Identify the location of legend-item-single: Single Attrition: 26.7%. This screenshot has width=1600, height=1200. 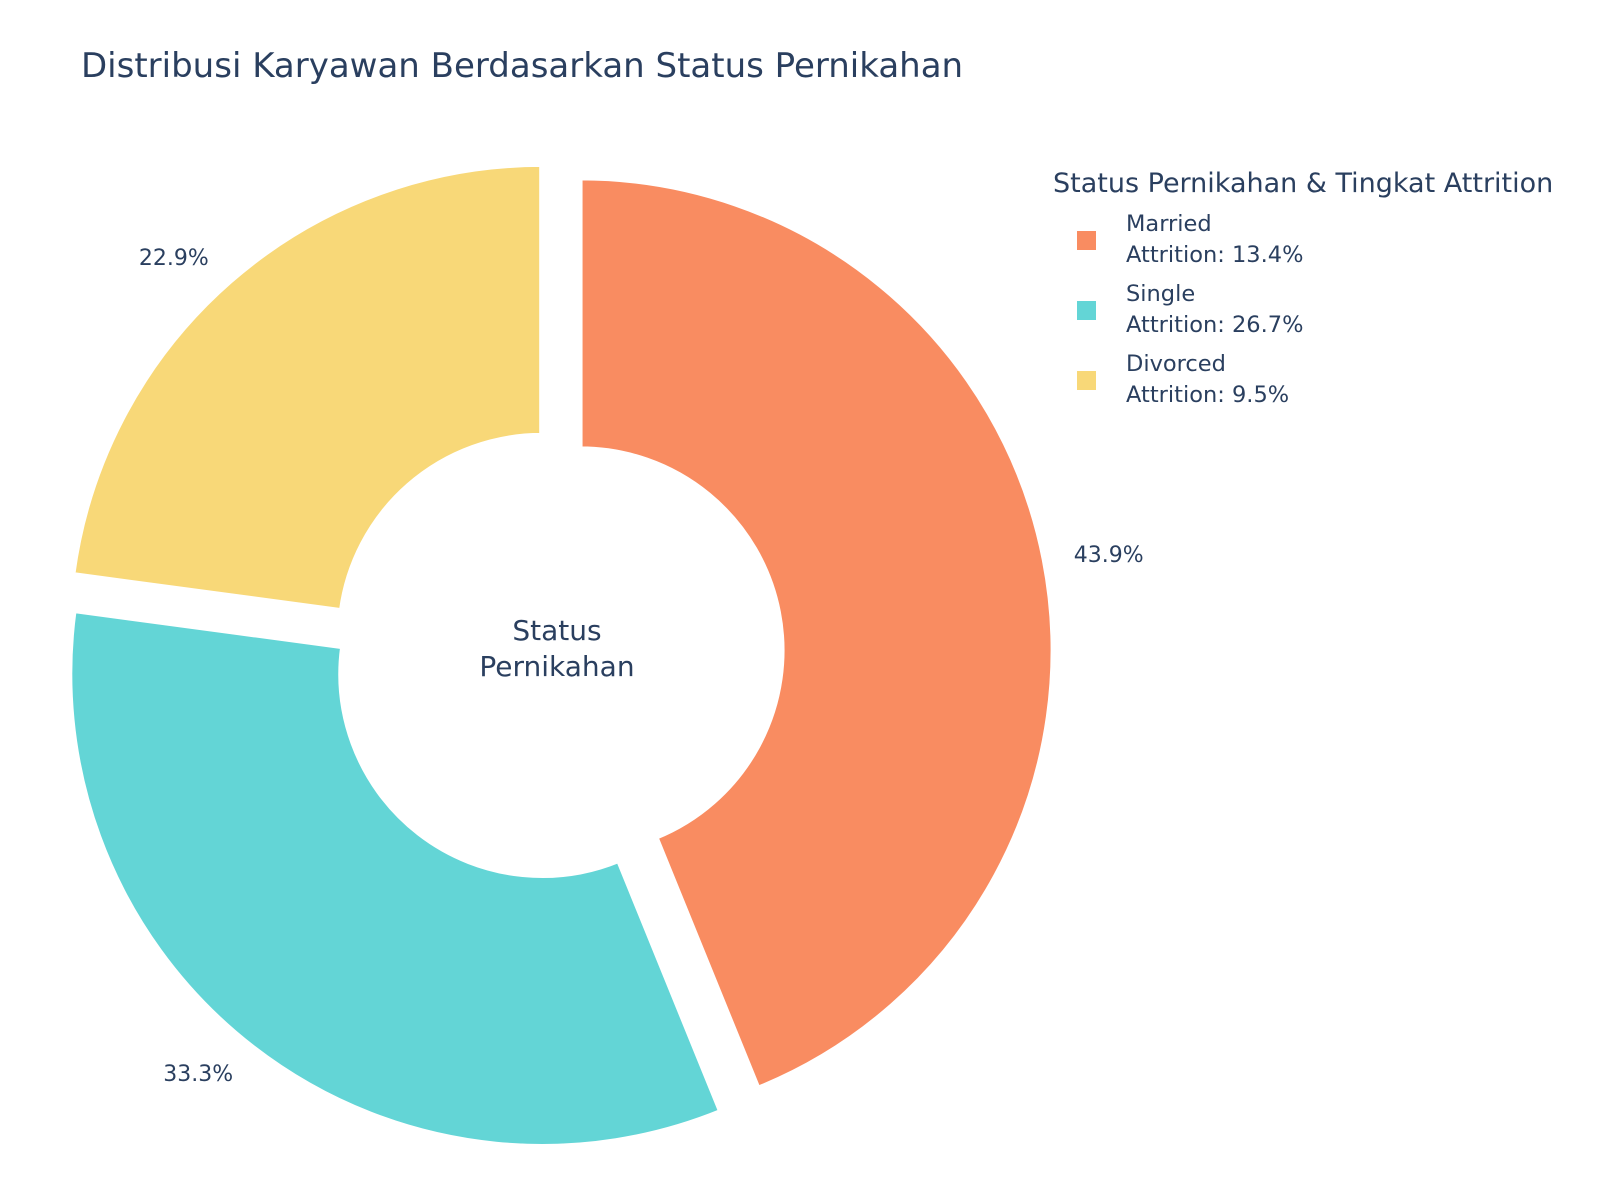
(1315, 310).